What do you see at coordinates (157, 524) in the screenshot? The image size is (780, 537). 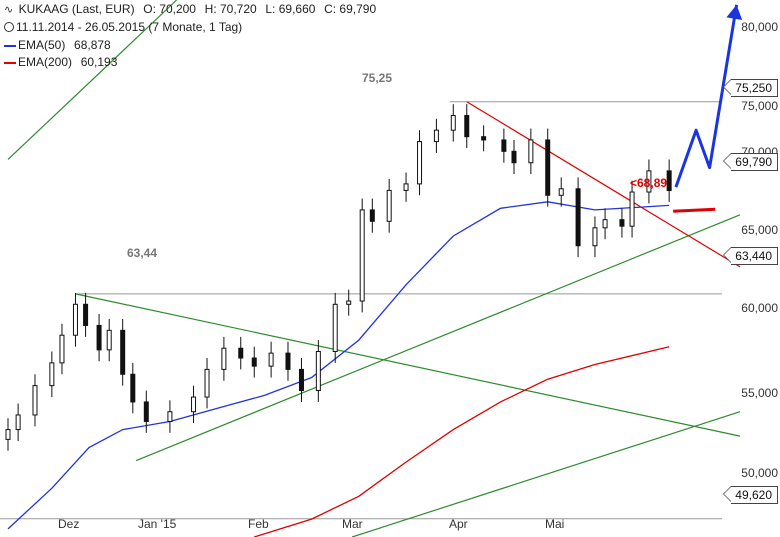 I see `x-tick-label: Jan '15` at bounding box center [157, 524].